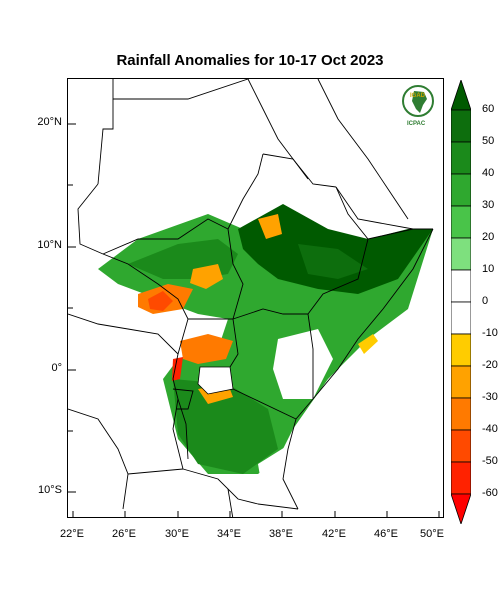  Describe the element at coordinates (278, 506) in the screenshot. I see `border-mozambique` at that location.